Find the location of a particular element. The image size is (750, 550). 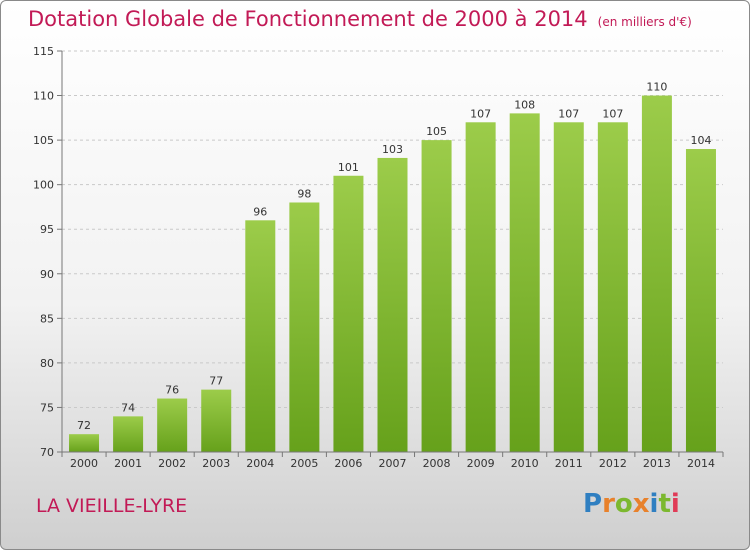

x-tick-label: 2006 is located at coordinates (348, 463).